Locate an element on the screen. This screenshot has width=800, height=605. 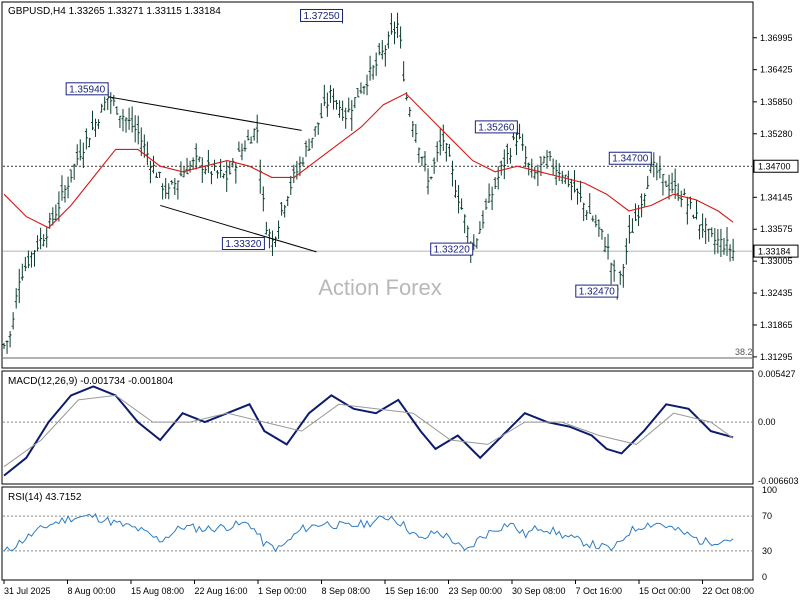
rsi-header: RSI(14) 43.7152 is located at coordinates (45, 497).